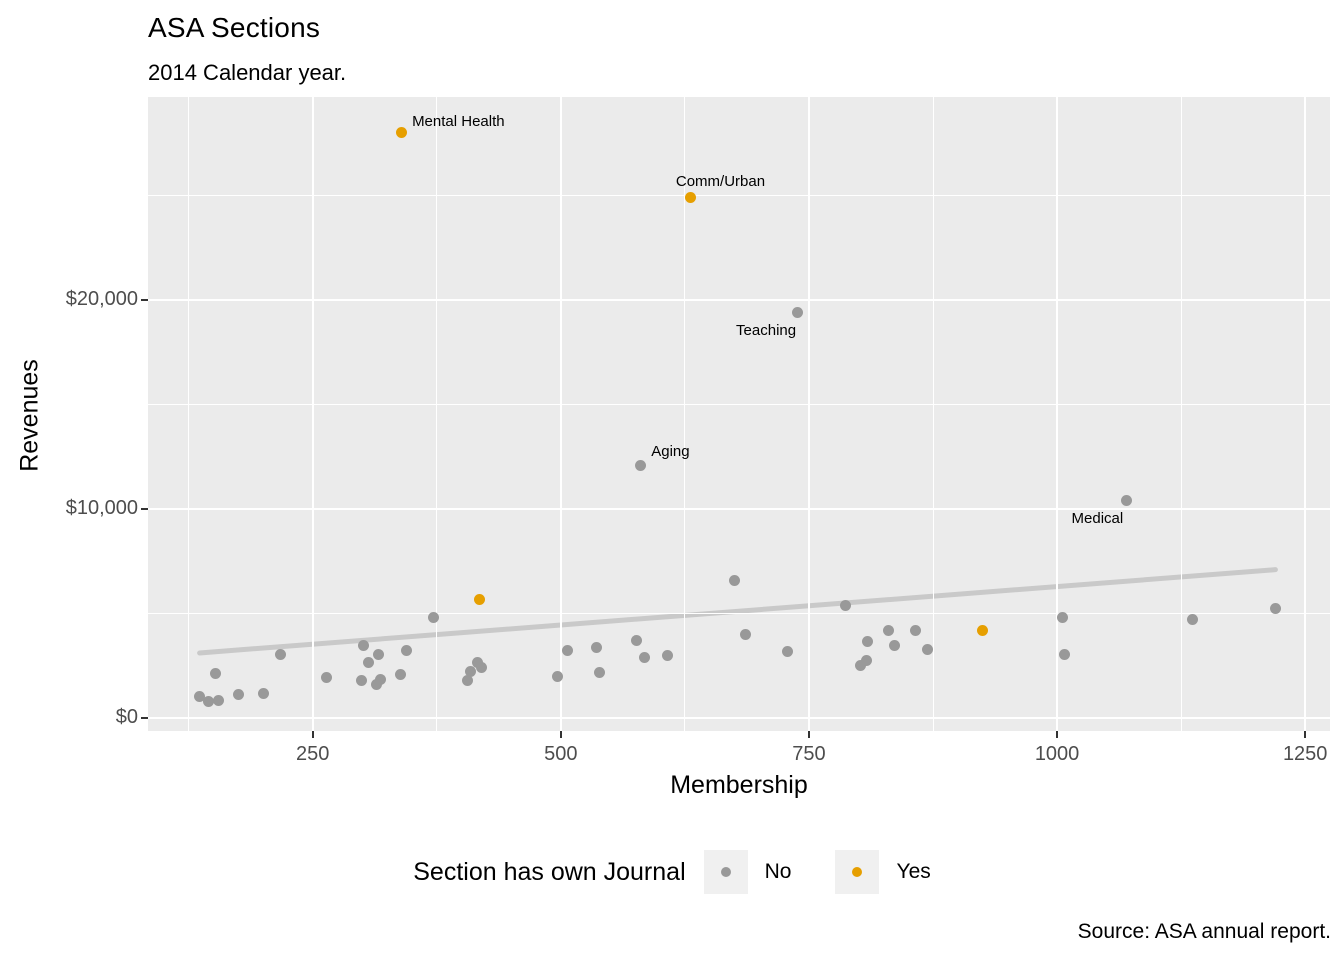  Describe the element at coordinates (126, 717) in the screenshot. I see `y-tick-label: $0` at that location.